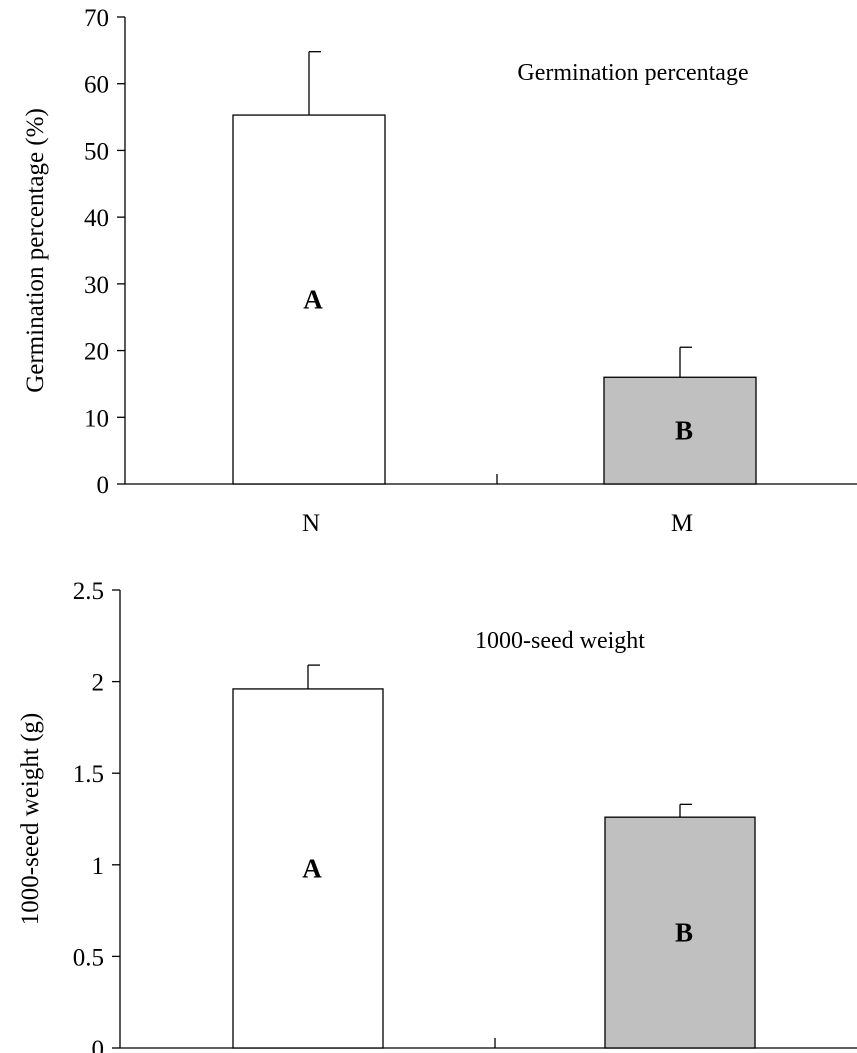  Describe the element at coordinates (682, 523) in the screenshot. I see `x-tick-label: M` at that location.